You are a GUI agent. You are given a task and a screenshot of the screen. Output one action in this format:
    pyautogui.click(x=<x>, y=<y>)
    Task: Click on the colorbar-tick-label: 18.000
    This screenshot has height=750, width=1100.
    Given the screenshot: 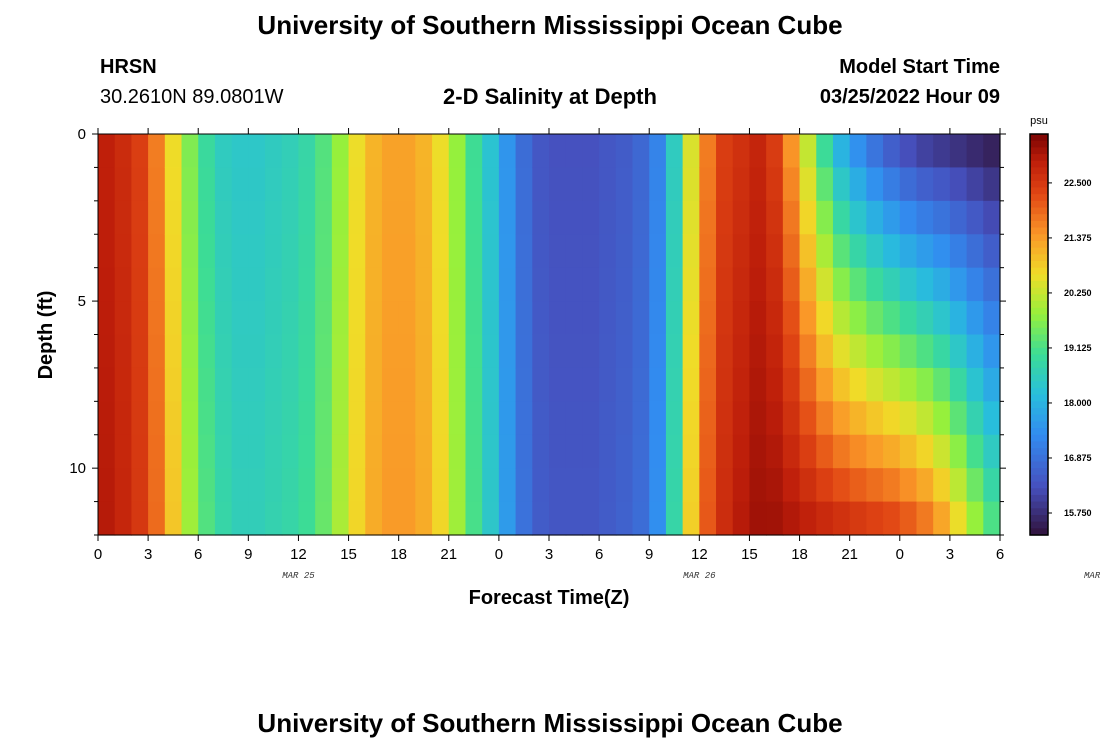 What is the action you would take?
    pyautogui.click(x=1078, y=403)
    